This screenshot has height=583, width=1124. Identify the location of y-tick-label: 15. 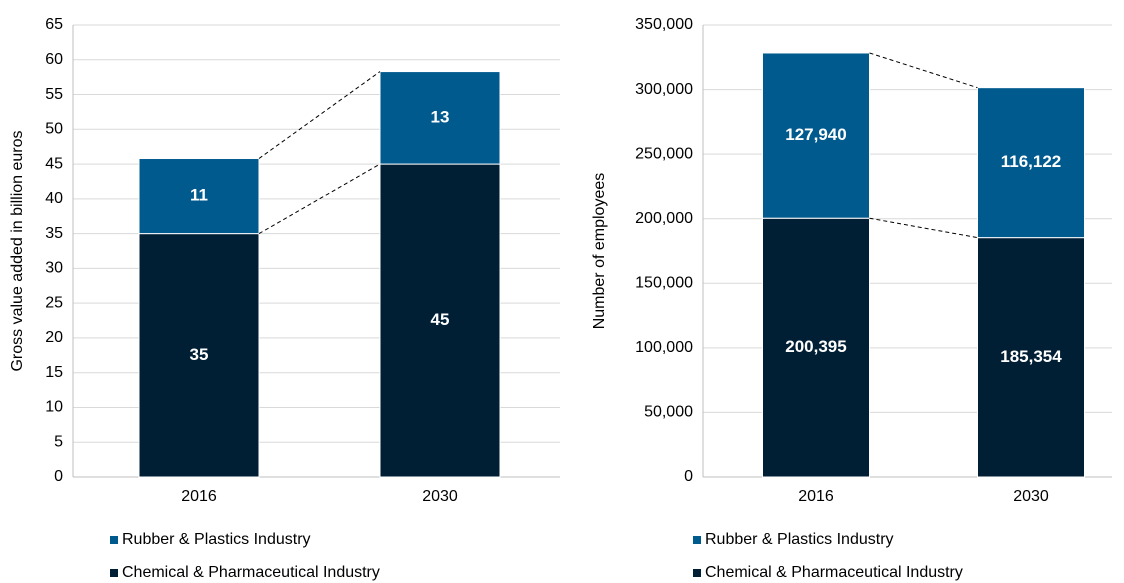
(54, 372).